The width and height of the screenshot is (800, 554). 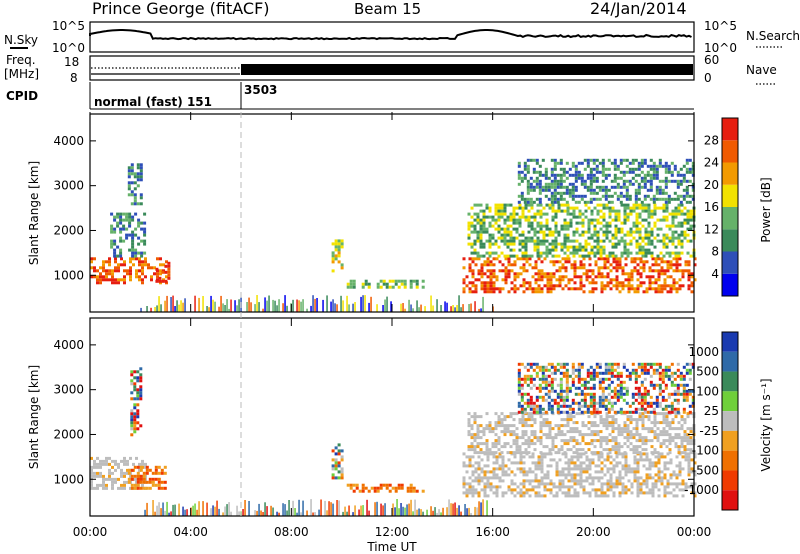 I want to click on ns-left-bottom-tick: 10^0, so click(x=68, y=48).